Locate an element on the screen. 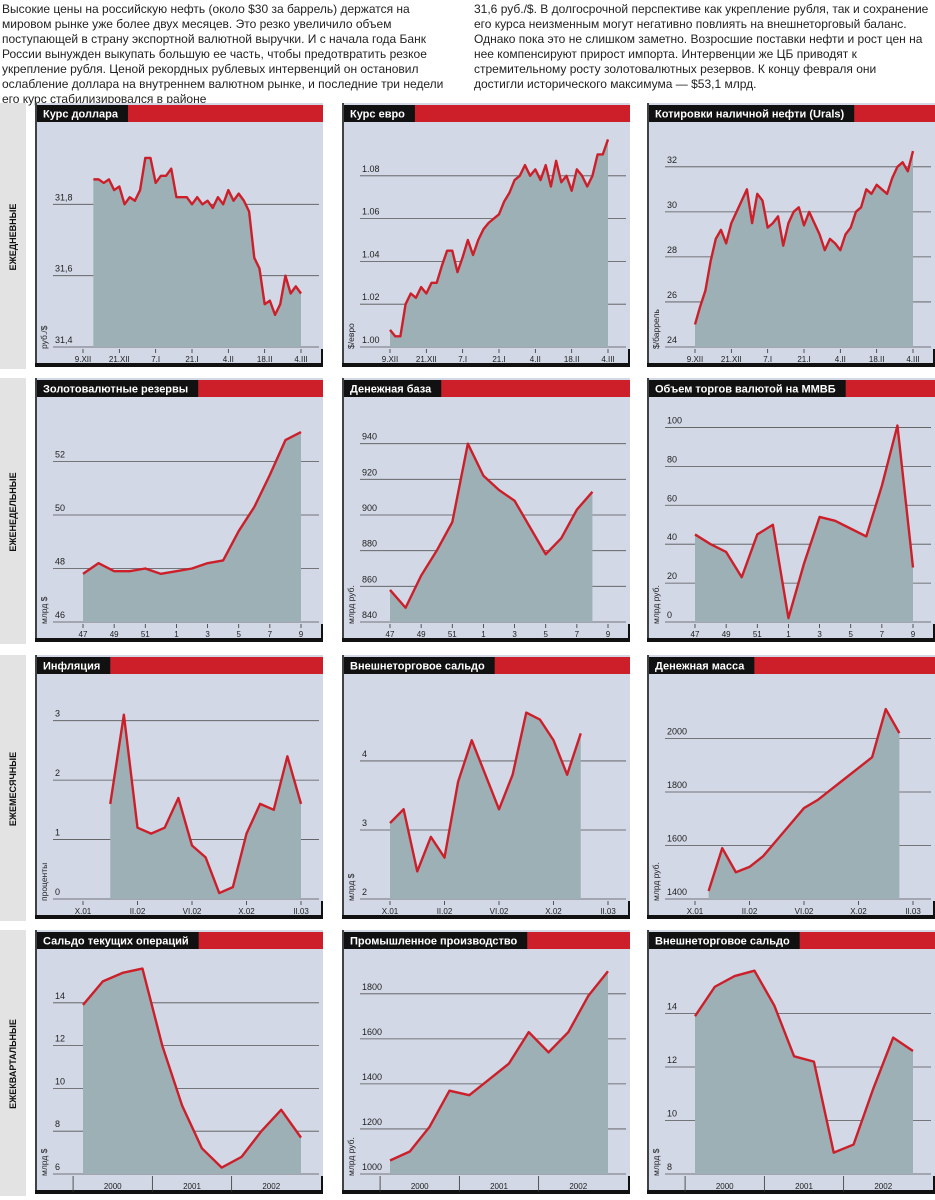 The image size is (935, 1200). chart-title: Внешнеторговое сальдо is located at coordinates (417, 667).